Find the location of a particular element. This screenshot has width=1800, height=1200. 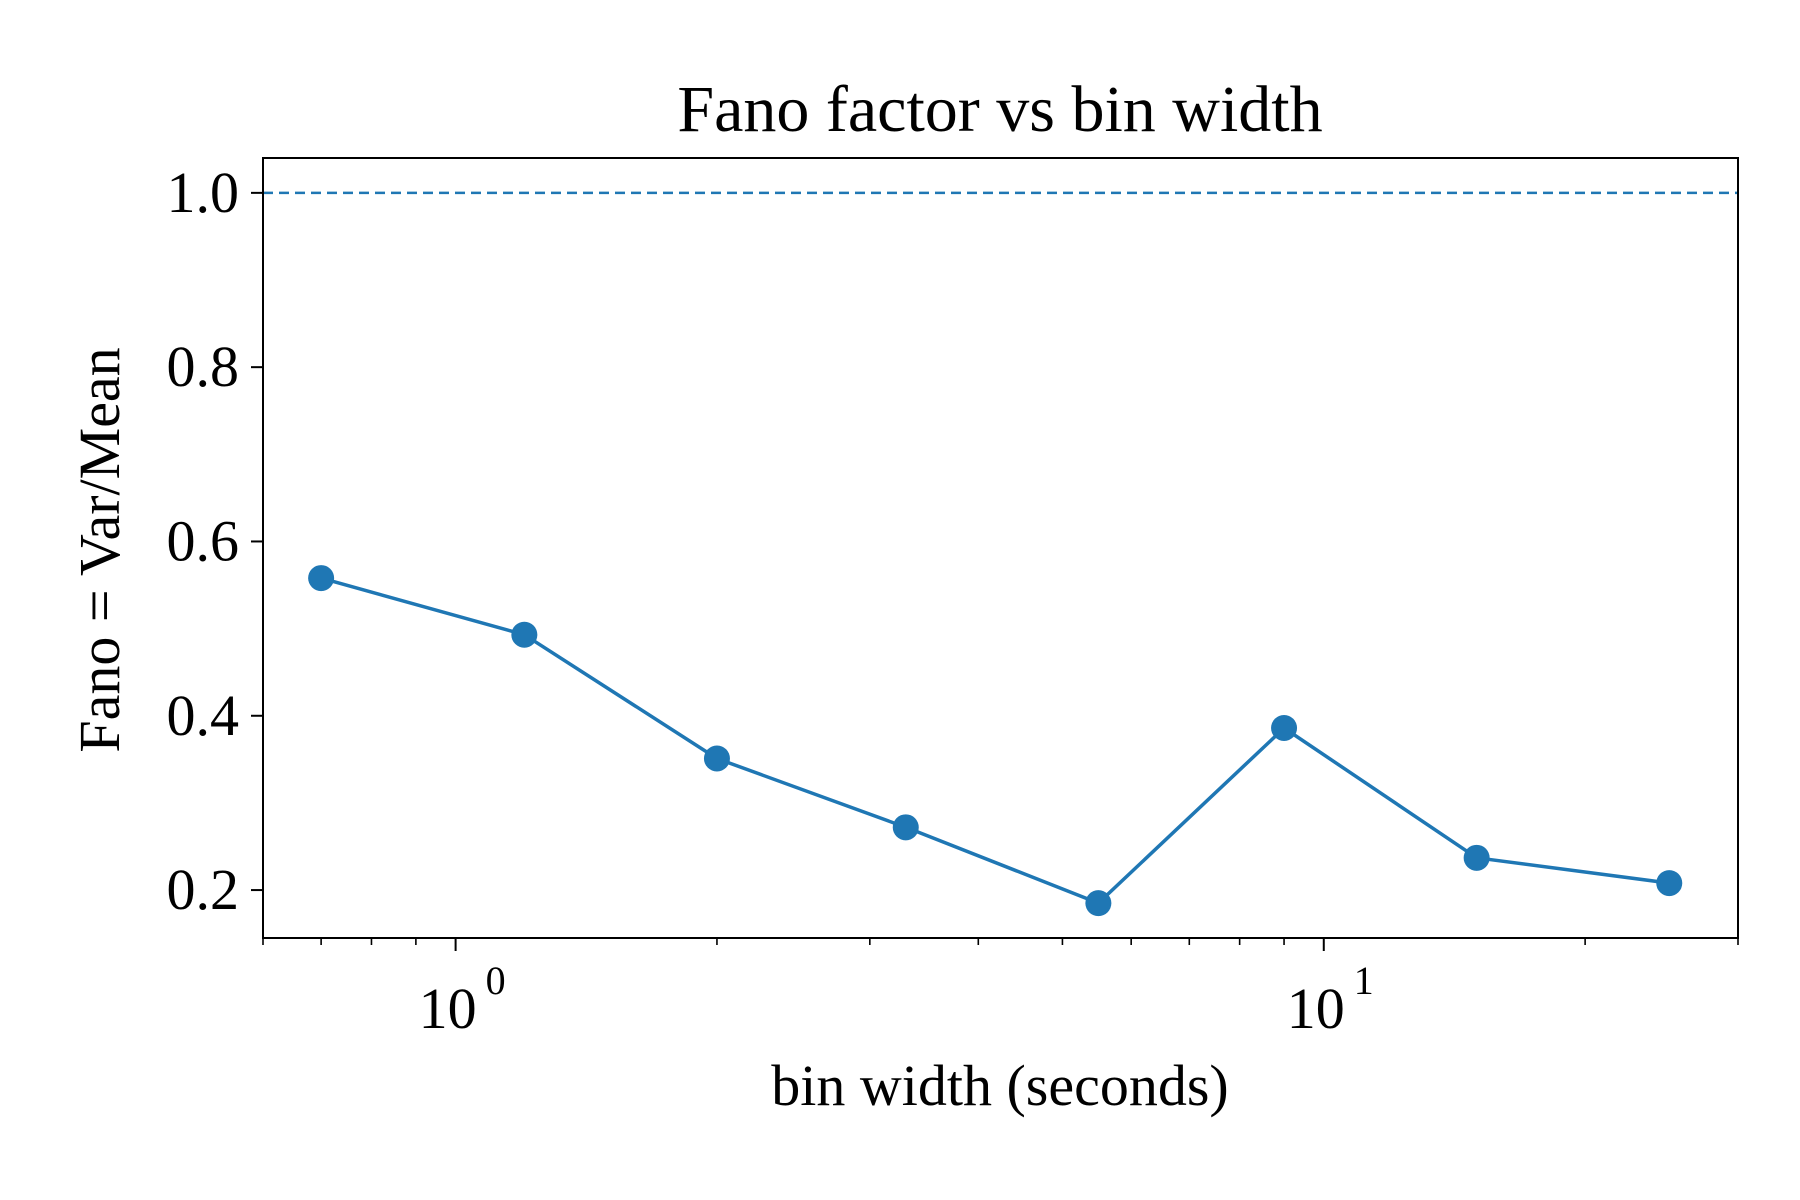

x-axis-label: bin width (seconds) is located at coordinates (1000, 1085).